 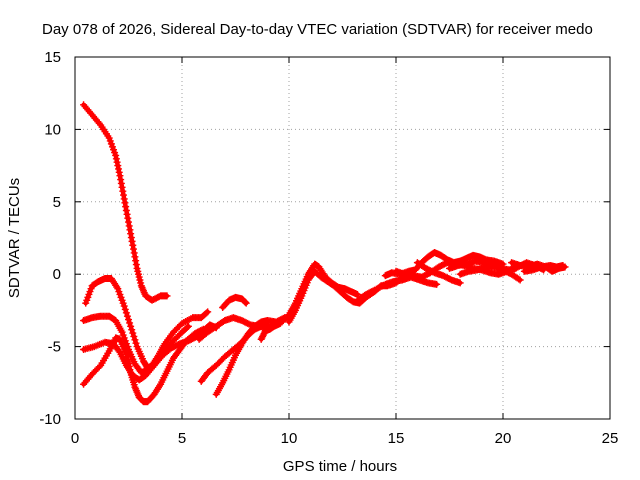 I want to click on x-tick-label: 20, so click(x=503, y=438).